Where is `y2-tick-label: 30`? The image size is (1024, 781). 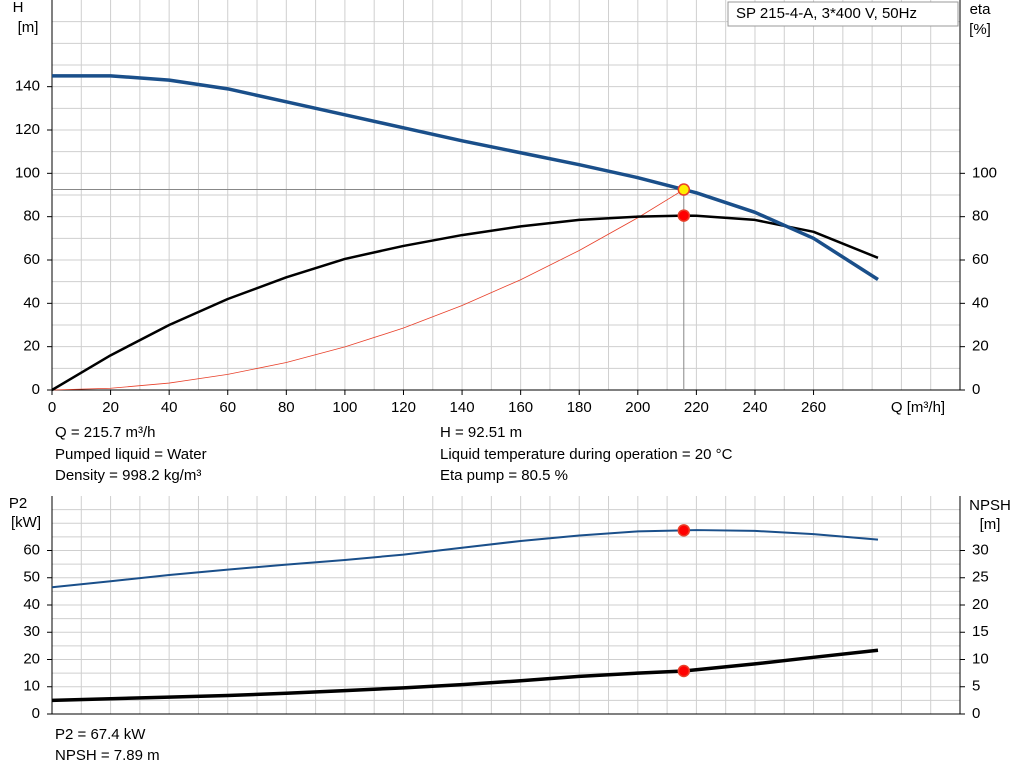 y2-tick-label: 30 is located at coordinates (980, 549).